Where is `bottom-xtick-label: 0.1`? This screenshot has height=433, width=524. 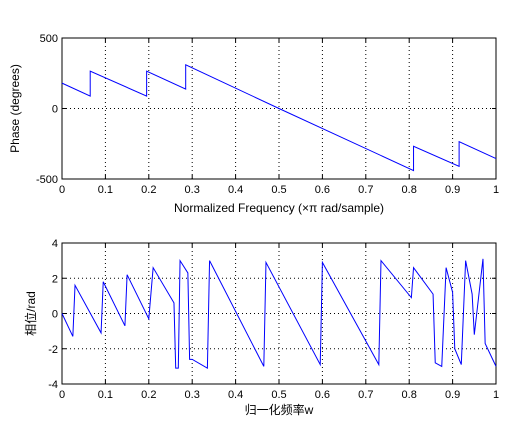
bottom-xtick-label: 0.1 is located at coordinates (105, 395).